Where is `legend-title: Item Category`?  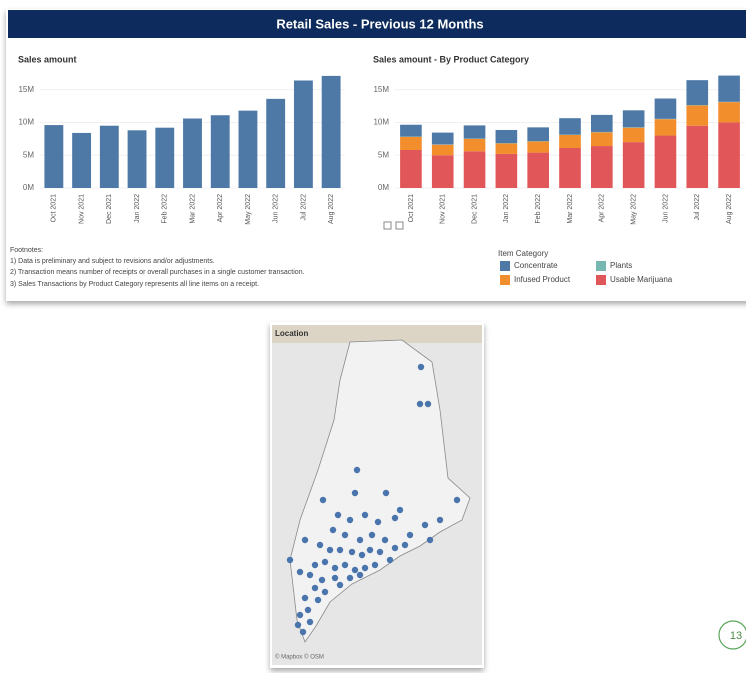
legend-title: Item Category is located at coordinates (523, 253).